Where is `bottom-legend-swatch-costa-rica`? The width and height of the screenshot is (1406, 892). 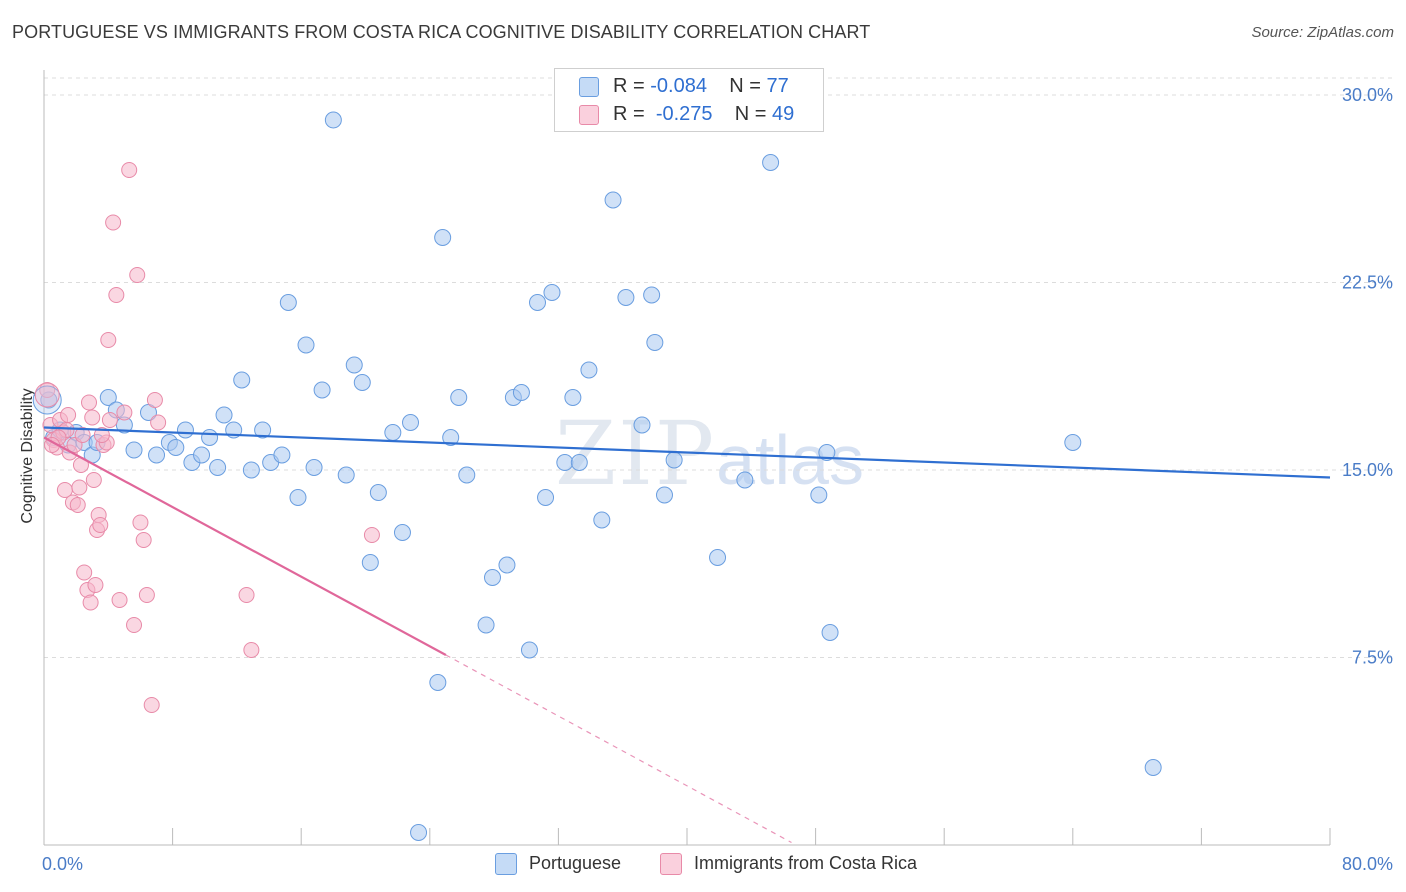
bottom-legend-swatch-costa-rica is located at coordinates (671, 864).